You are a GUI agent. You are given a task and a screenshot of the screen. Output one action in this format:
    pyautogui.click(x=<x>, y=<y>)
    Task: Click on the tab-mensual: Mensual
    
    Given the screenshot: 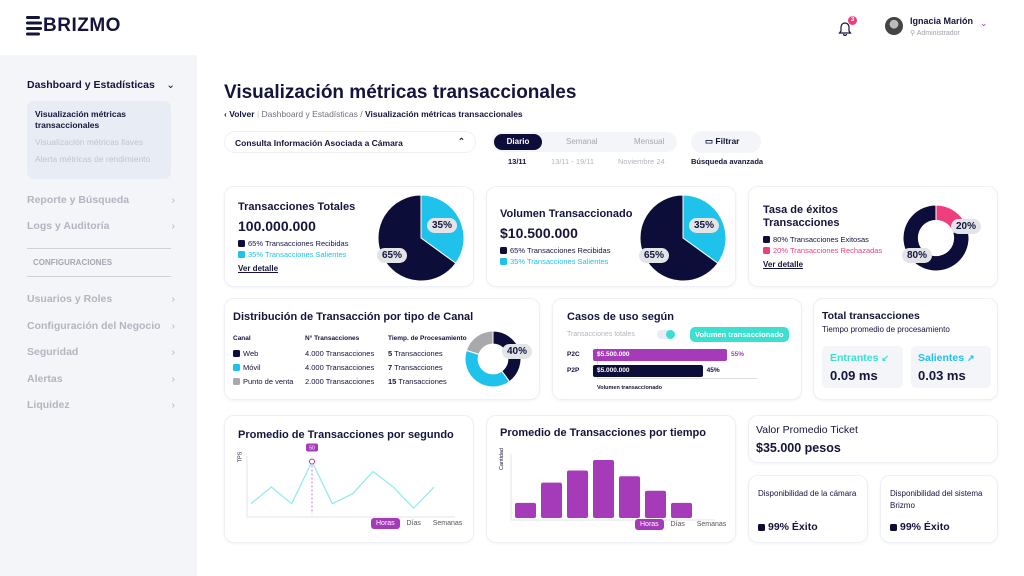 What is the action you would take?
    pyautogui.click(x=649, y=141)
    